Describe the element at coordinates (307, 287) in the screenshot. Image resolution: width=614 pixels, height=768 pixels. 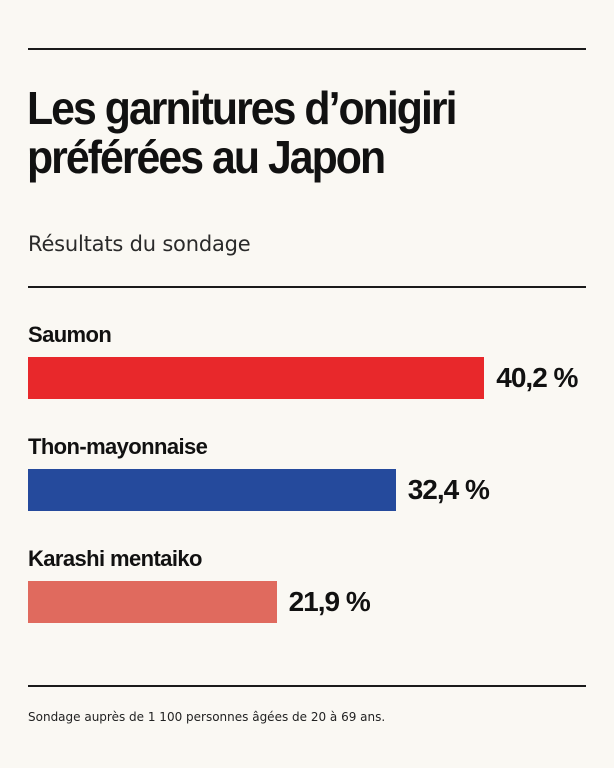
I see `header-divider` at that location.